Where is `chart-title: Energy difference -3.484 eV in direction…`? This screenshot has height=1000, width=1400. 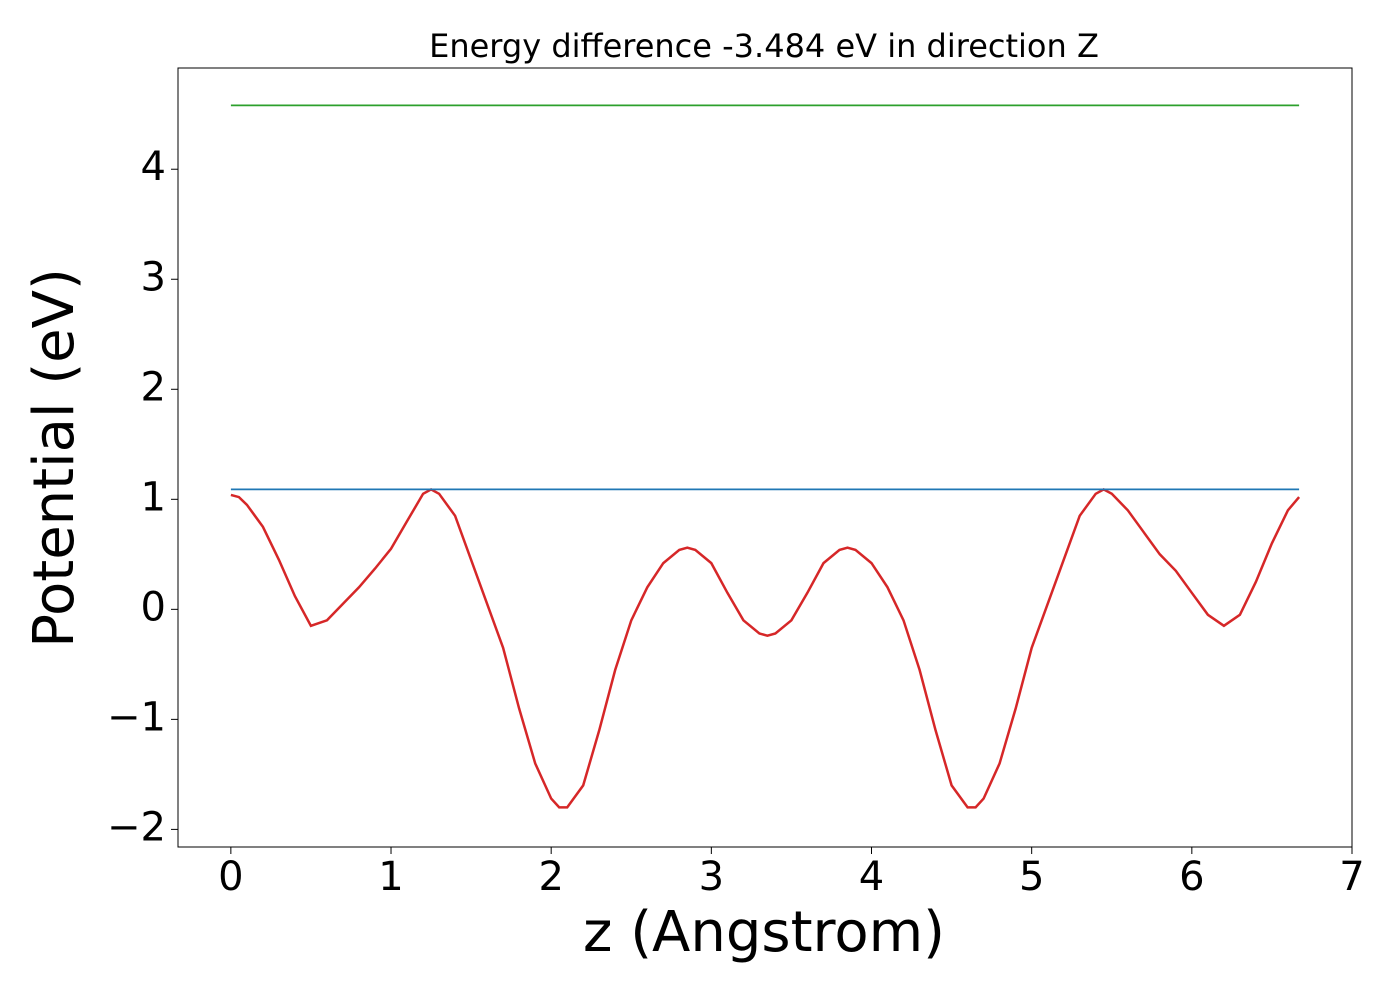 chart-title: Energy difference -3.484 eV in direction… is located at coordinates (764, 46).